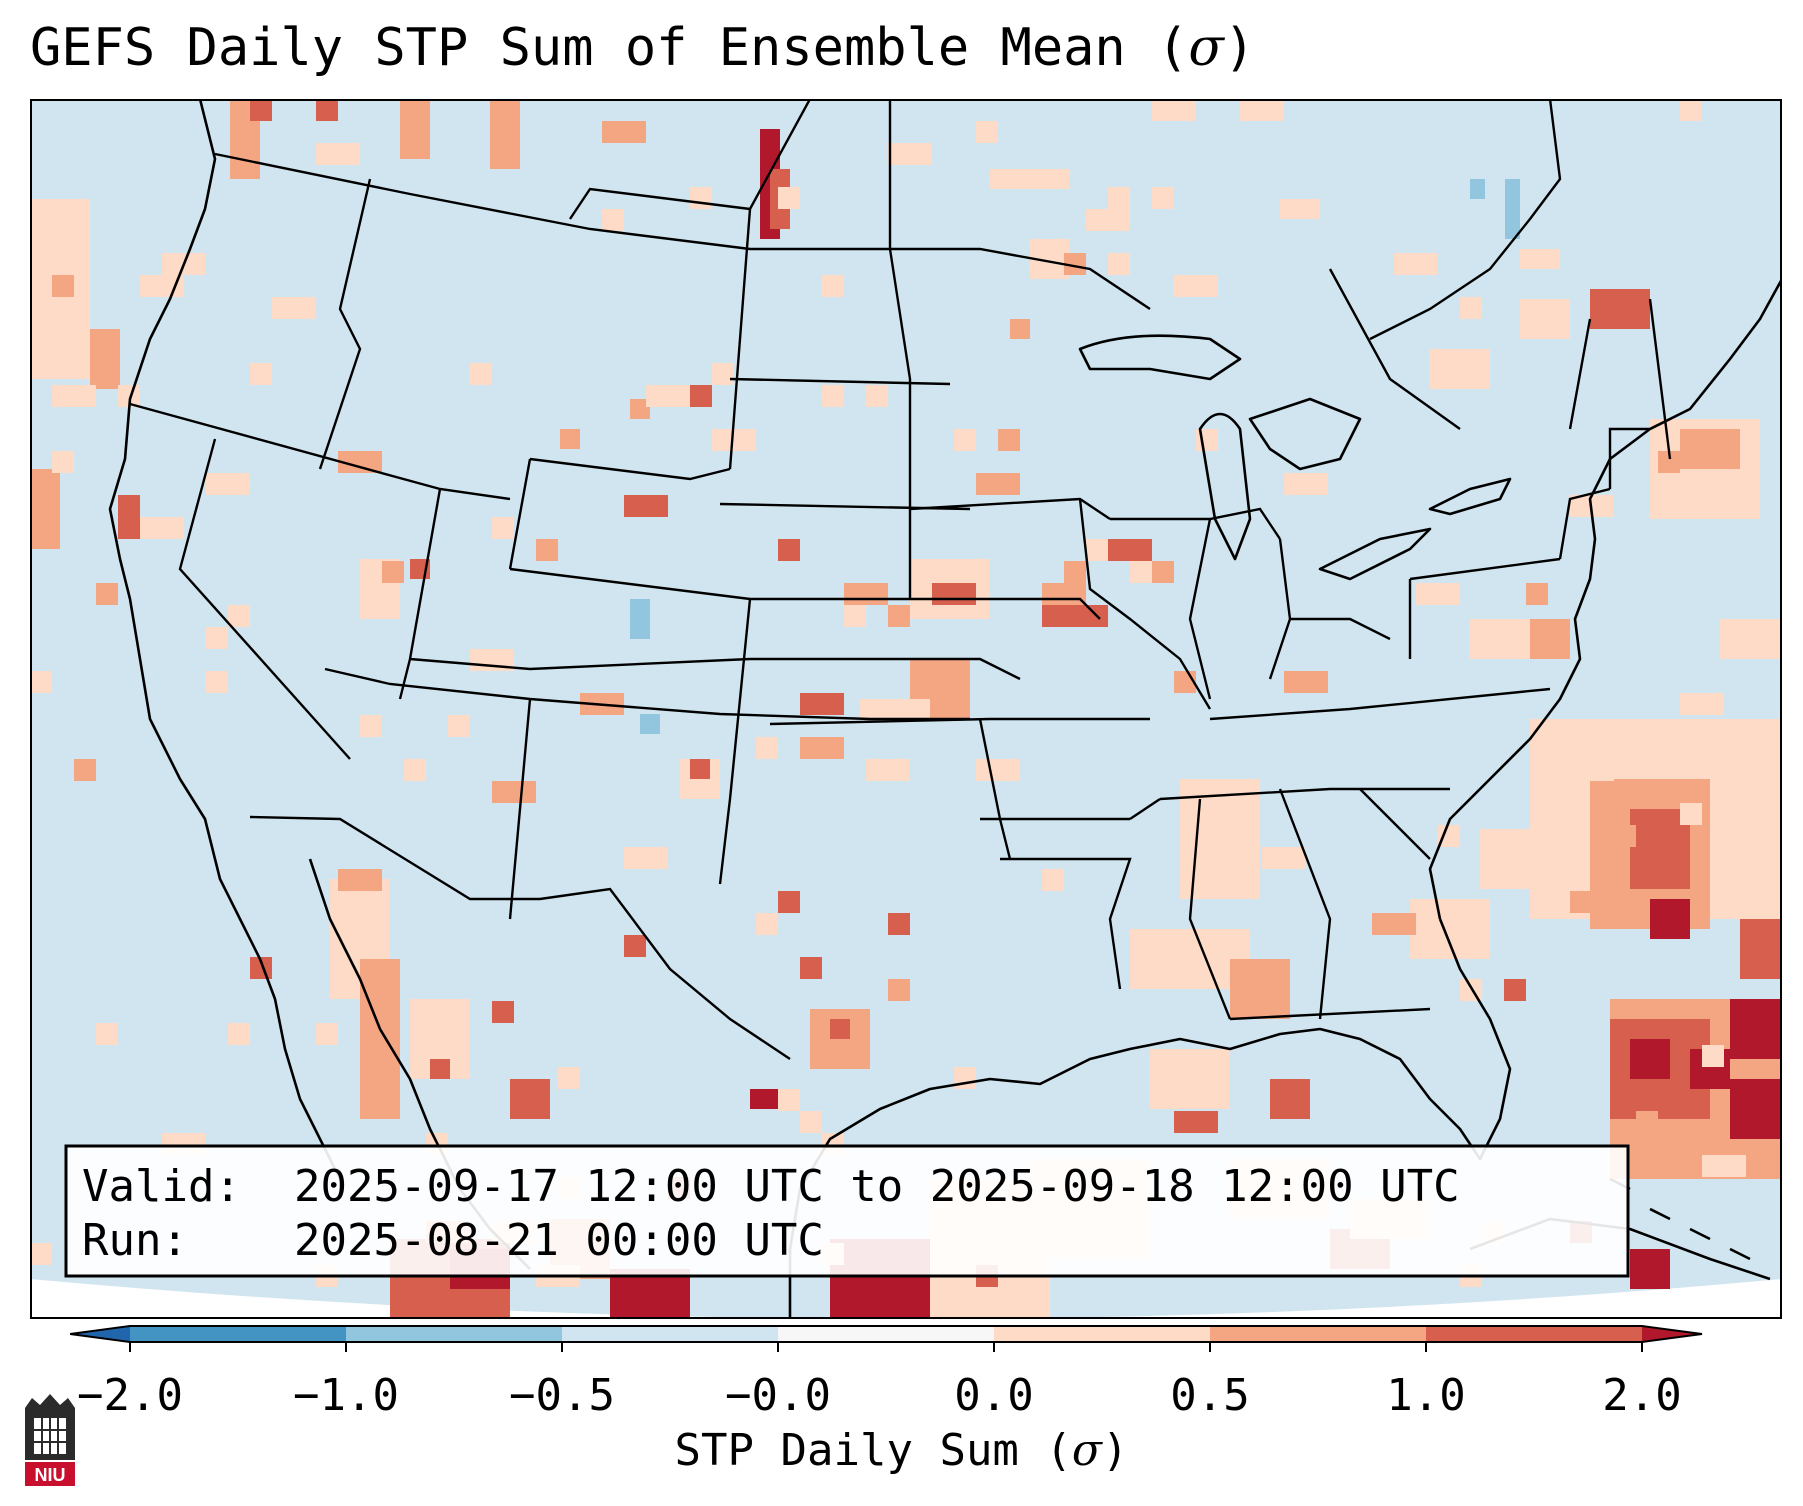 Image resolution: width=1803 pixels, height=1506 pixels. I want to click on run-value: 2025-08-21 00:00 UTC, so click(559, 1240).